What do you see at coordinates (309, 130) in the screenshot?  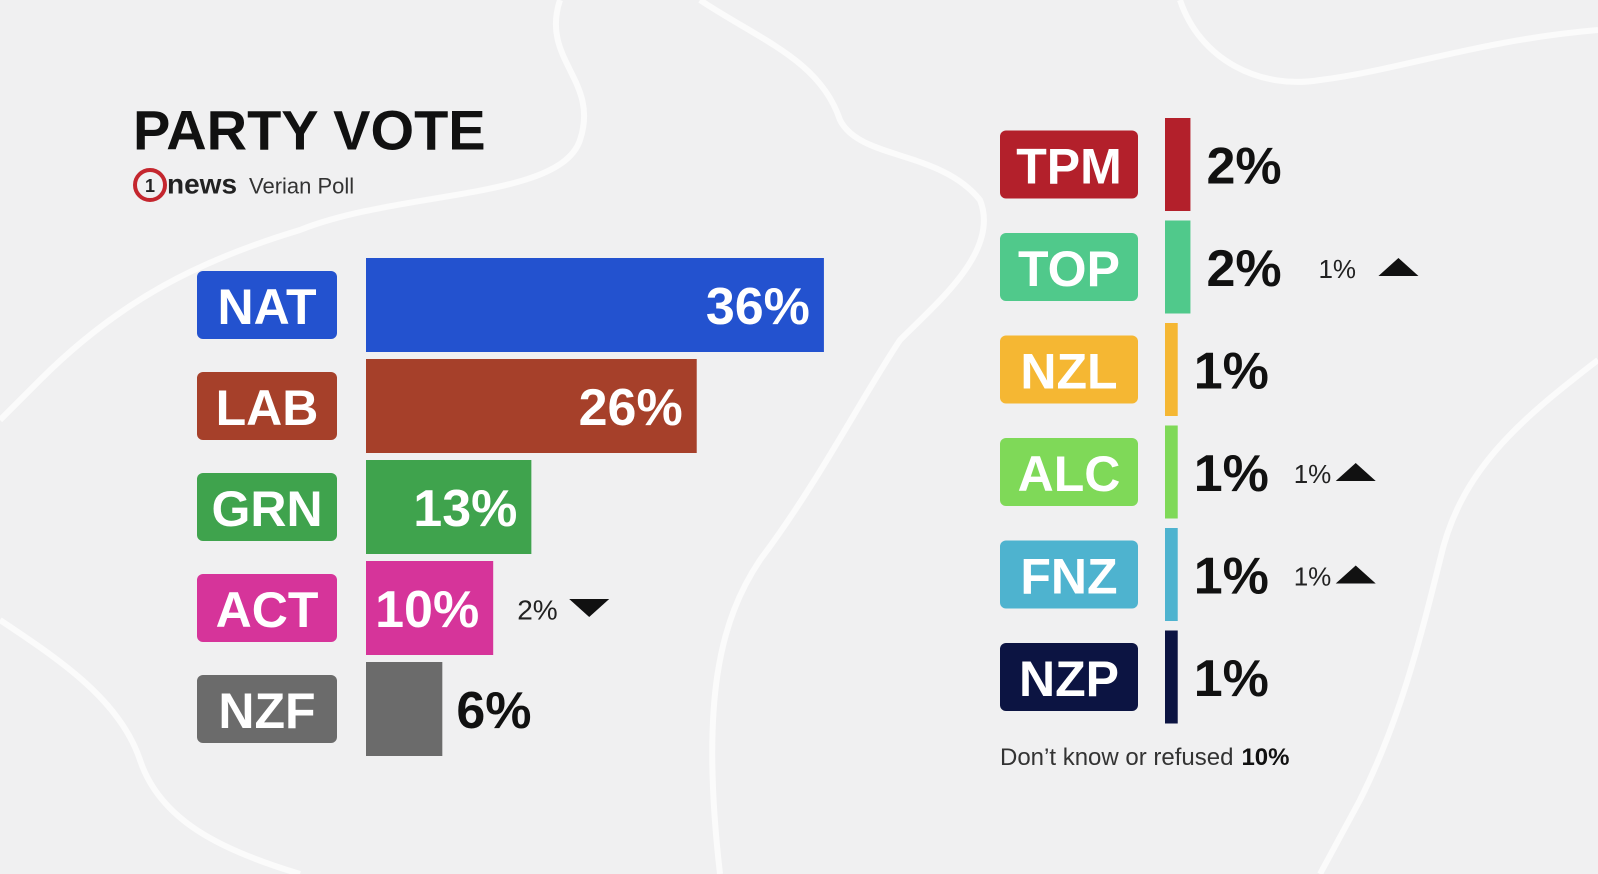 I see `chart-title: PARTY VOTE` at bounding box center [309, 130].